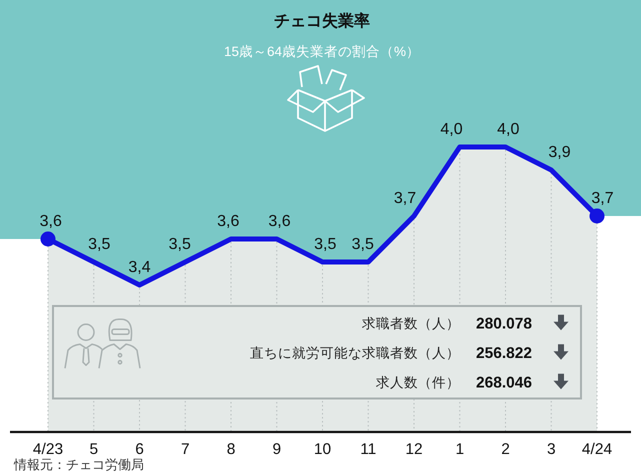 The height and width of the screenshot is (473, 641). What do you see at coordinates (78, 464) in the screenshot?
I see `text: 情報元：チェコ労働局` at bounding box center [78, 464].